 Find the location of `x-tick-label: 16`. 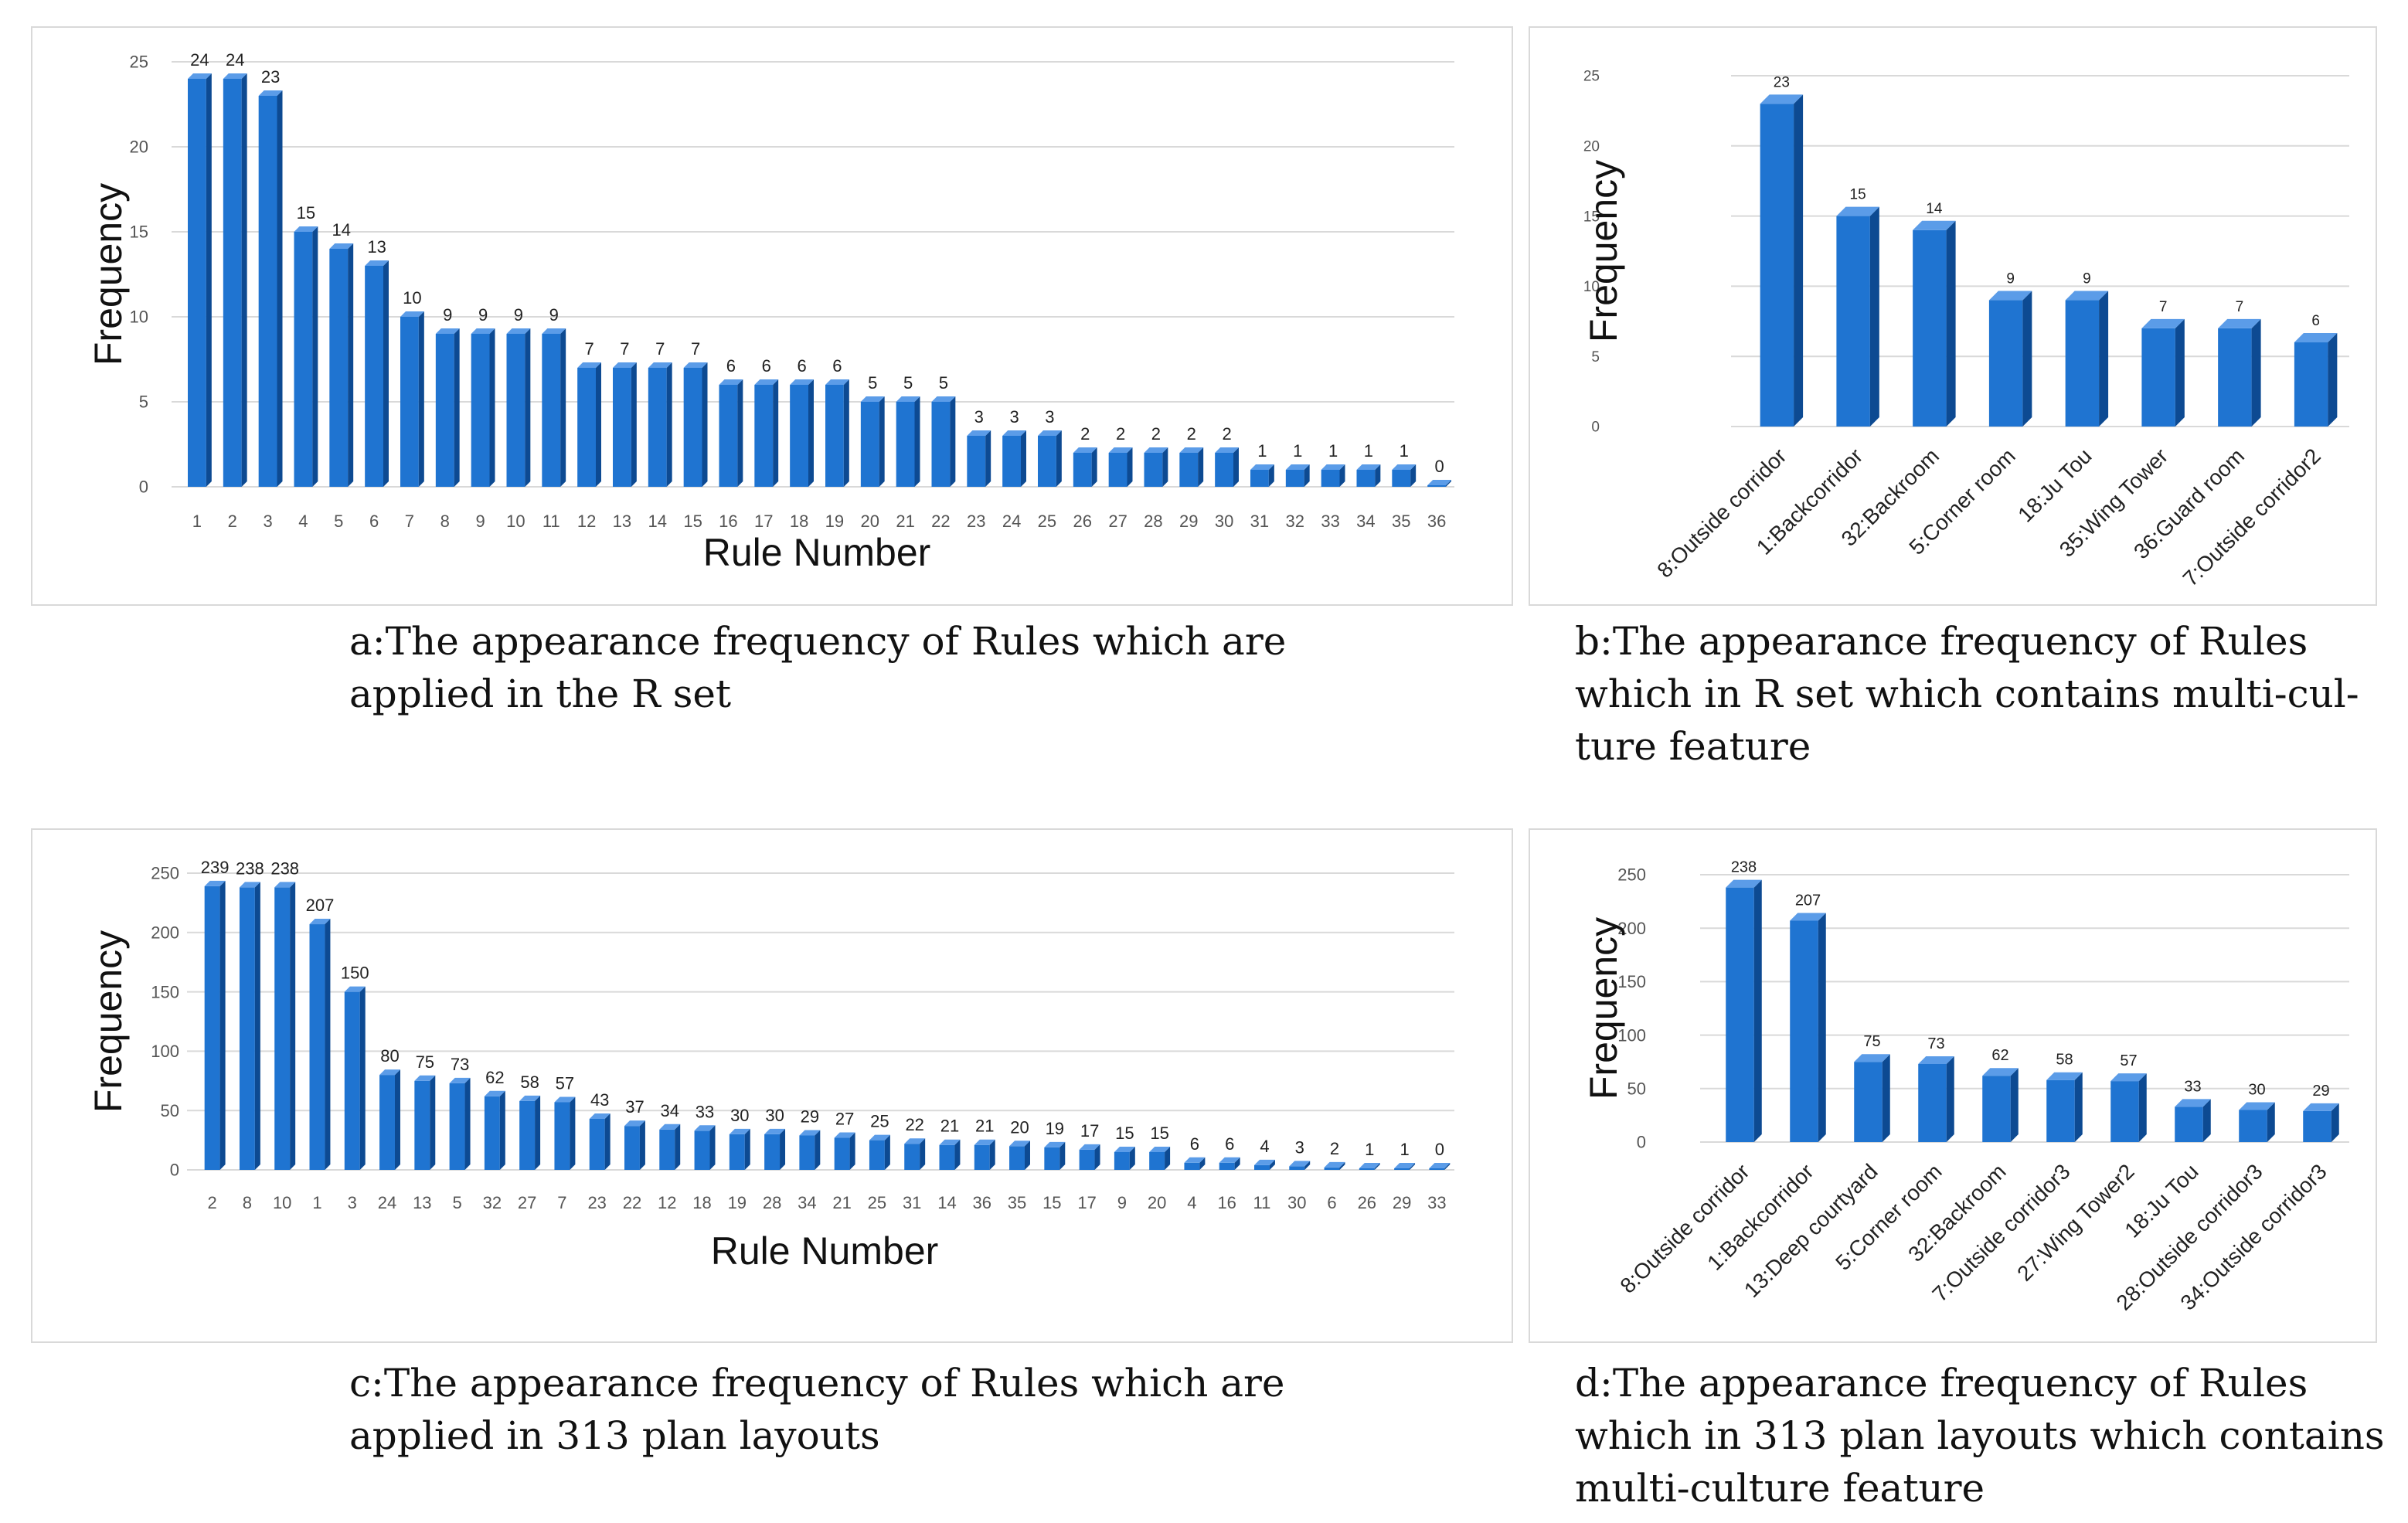

x-tick-label: 16 is located at coordinates (728, 521).